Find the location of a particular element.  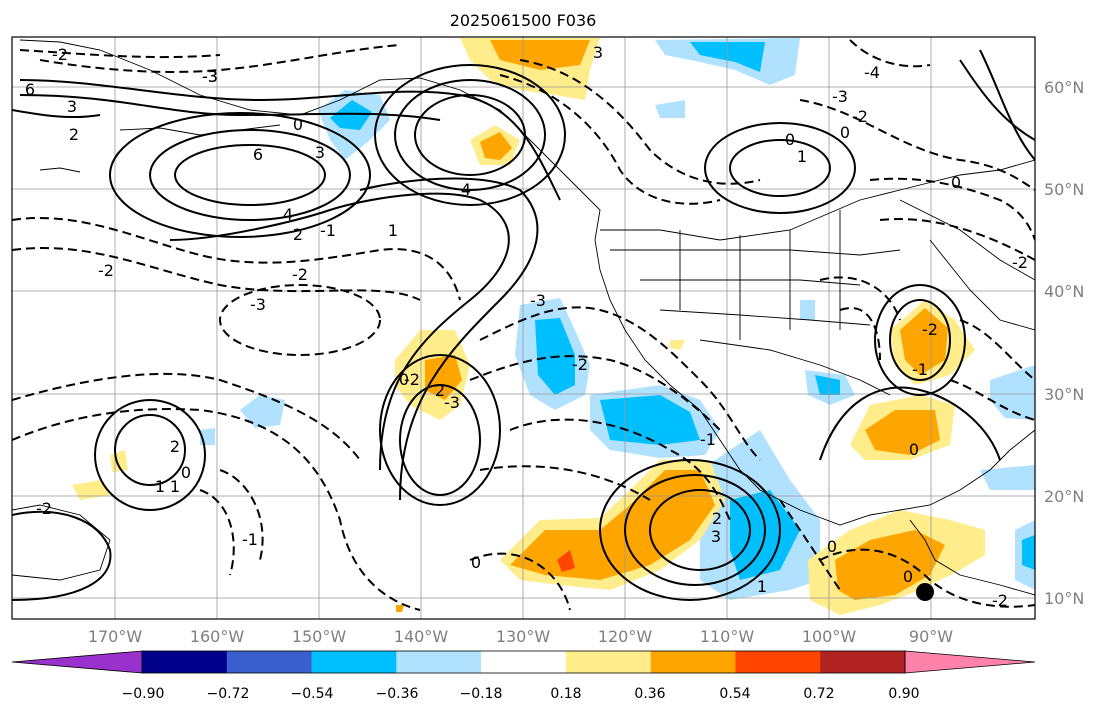

colorbar-tick-label: −0.36 is located at coordinates (397, 694).